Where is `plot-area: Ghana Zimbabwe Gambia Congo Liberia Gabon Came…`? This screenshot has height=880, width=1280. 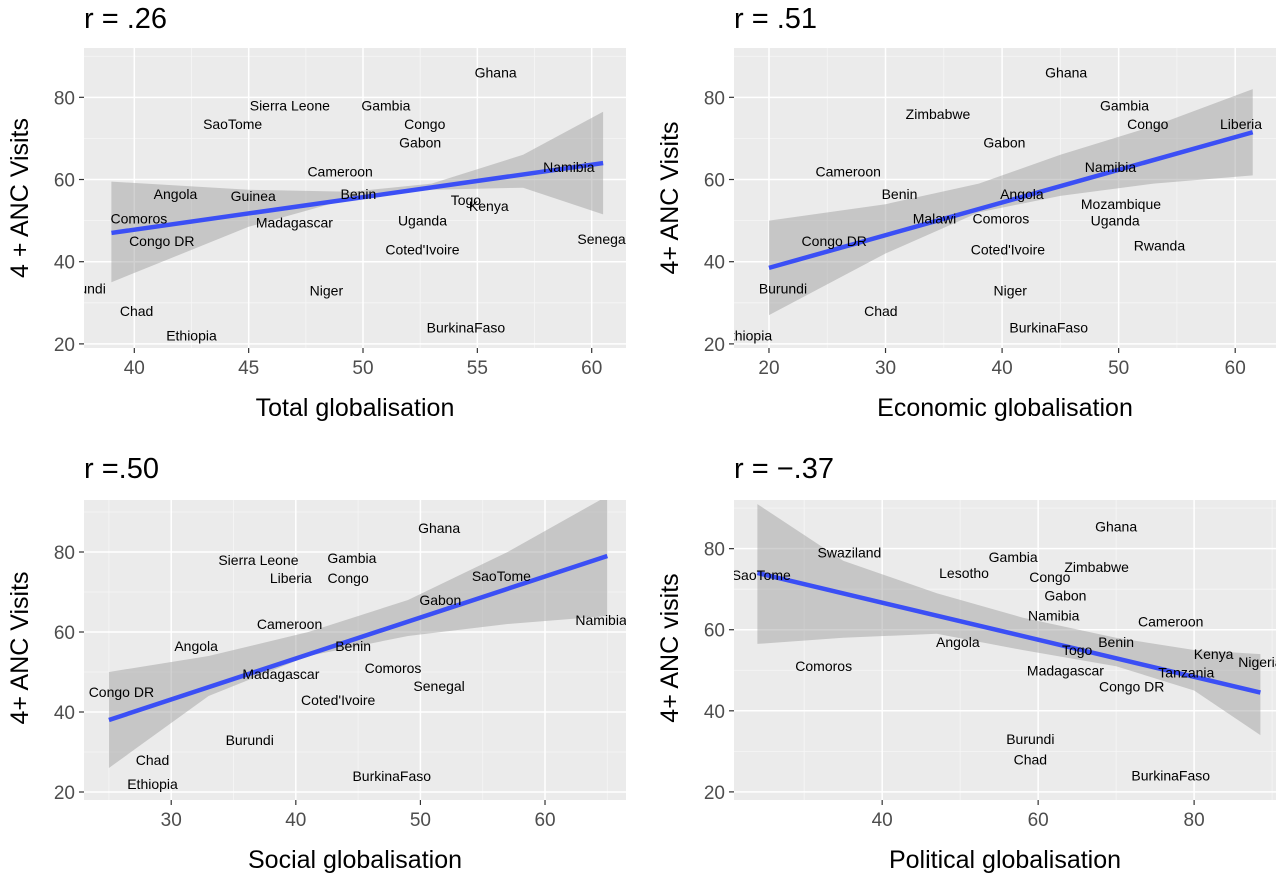
plot-area: Ghana Zimbabwe Gambia Congo Liberia Gabon Came… is located at coordinates (1005, 198).